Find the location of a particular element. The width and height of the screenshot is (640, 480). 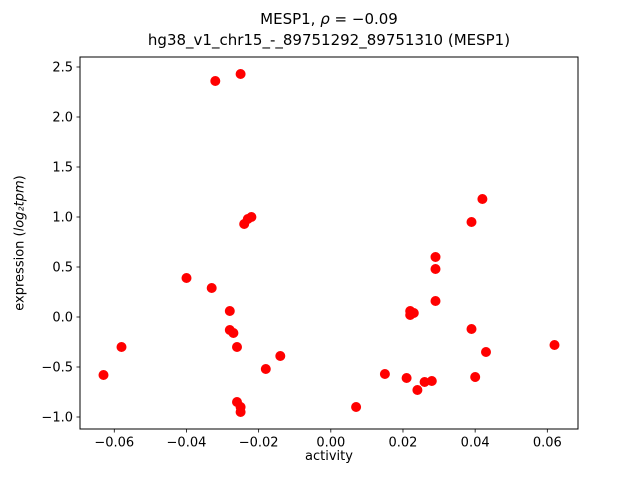

y-tick-label: 2.0 is located at coordinates (62, 118).